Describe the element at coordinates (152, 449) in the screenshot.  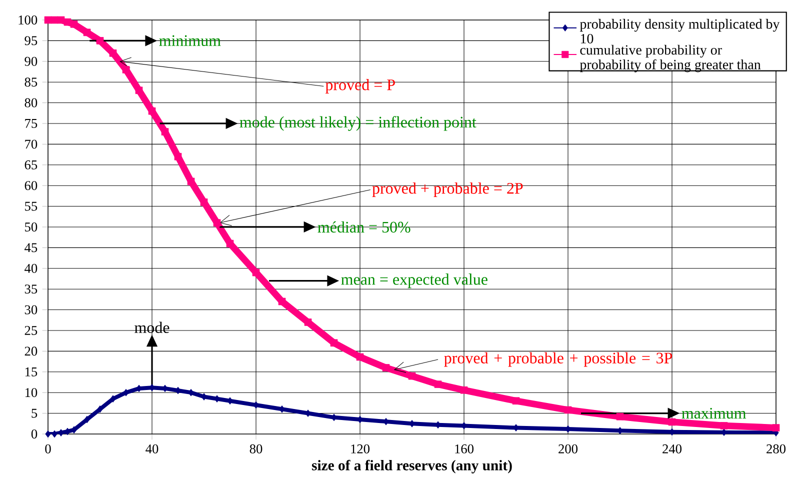
I see `x-tick-label: 40` at that location.